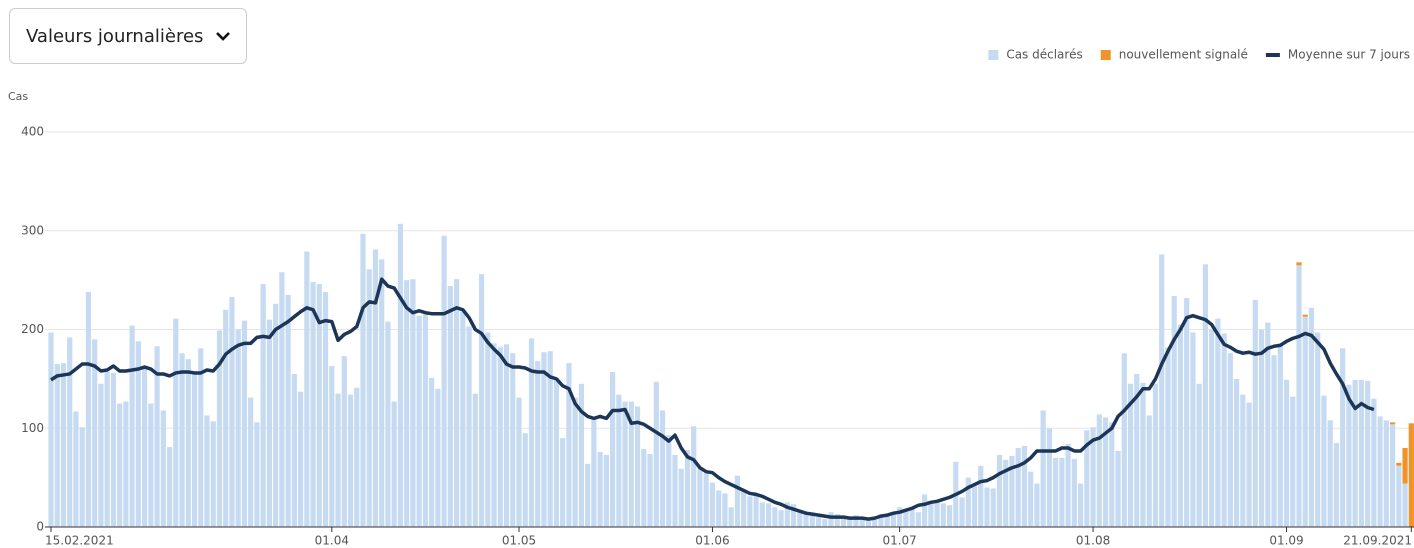  Describe the element at coordinates (1377, 541) in the screenshot. I see `x-tick-label: 21.09.2021` at that location.